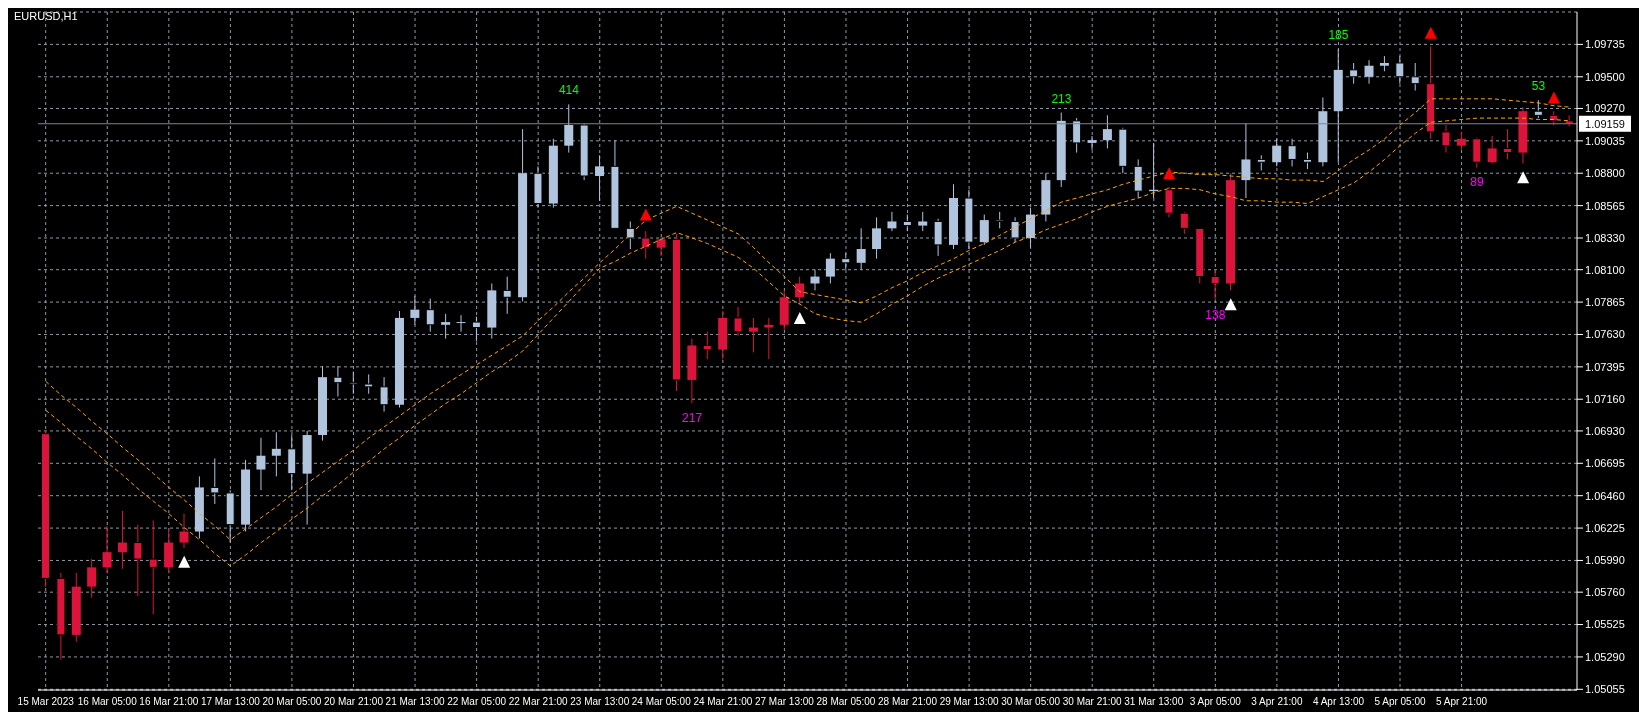 This screenshot has width=1647, height=720. I want to click on y-tick-label: 1.08100, so click(1605, 269).